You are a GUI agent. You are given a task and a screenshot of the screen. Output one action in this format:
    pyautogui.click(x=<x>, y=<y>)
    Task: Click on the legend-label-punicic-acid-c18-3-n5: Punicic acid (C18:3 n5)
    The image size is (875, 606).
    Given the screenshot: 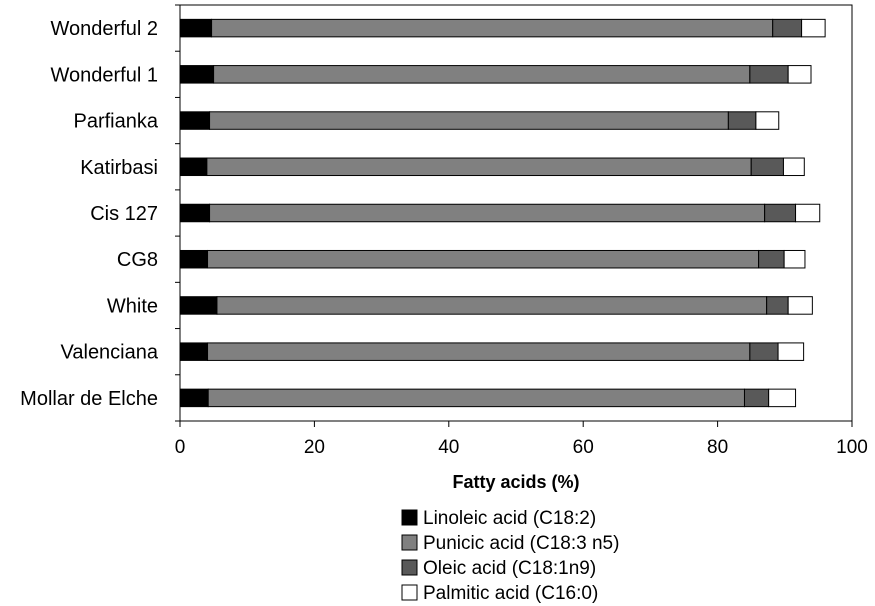 What is the action you would take?
    pyautogui.click(x=521, y=543)
    